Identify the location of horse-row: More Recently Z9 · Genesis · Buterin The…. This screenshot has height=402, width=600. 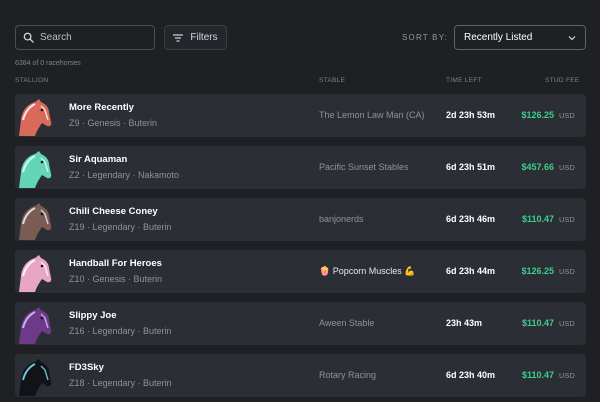
(300, 115).